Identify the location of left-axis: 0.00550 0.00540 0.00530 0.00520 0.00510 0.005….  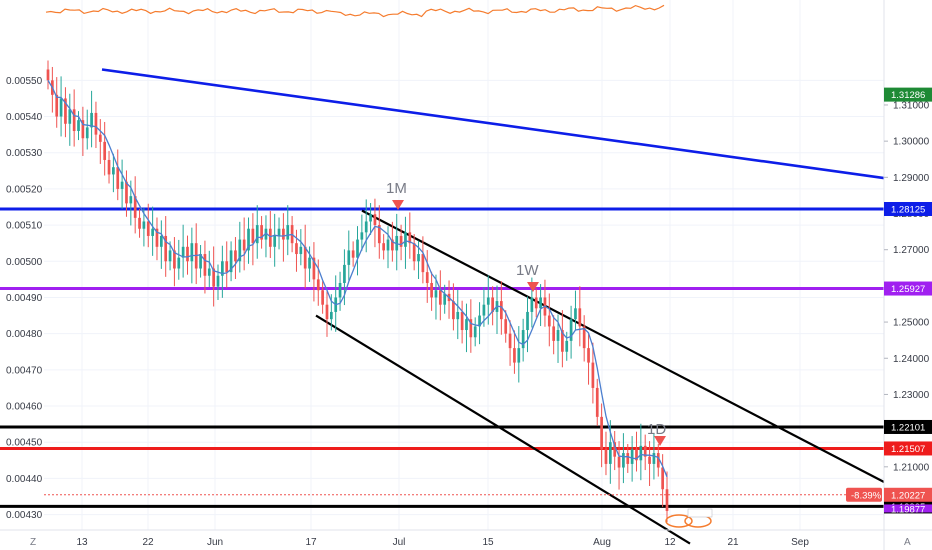
(24, 298).